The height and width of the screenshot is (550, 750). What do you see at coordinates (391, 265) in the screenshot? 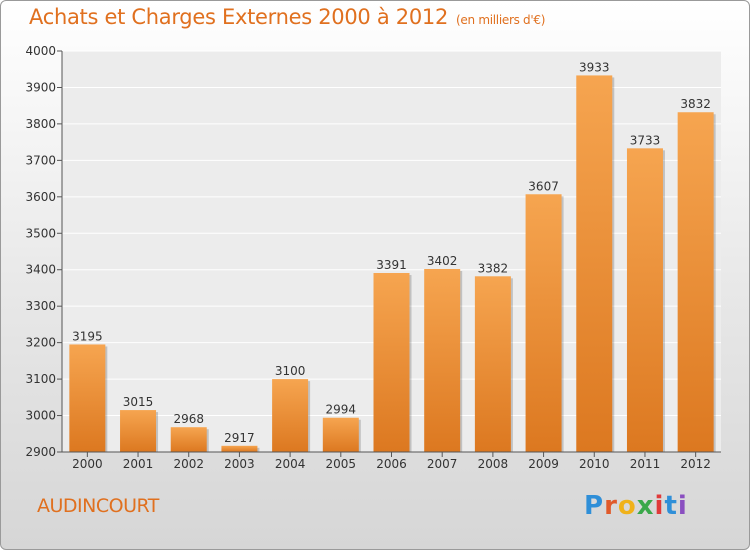
I see `data-label: 3391` at bounding box center [391, 265].